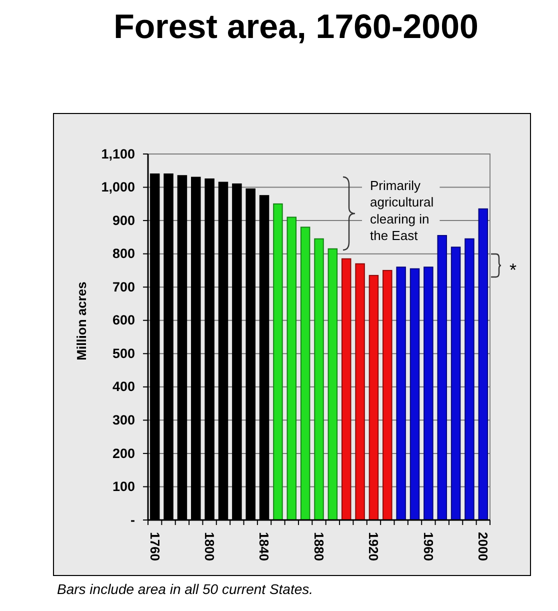 The height and width of the screenshot is (611, 558). I want to click on annotation: Primarily agricultural clearing in the East, so click(402, 211).